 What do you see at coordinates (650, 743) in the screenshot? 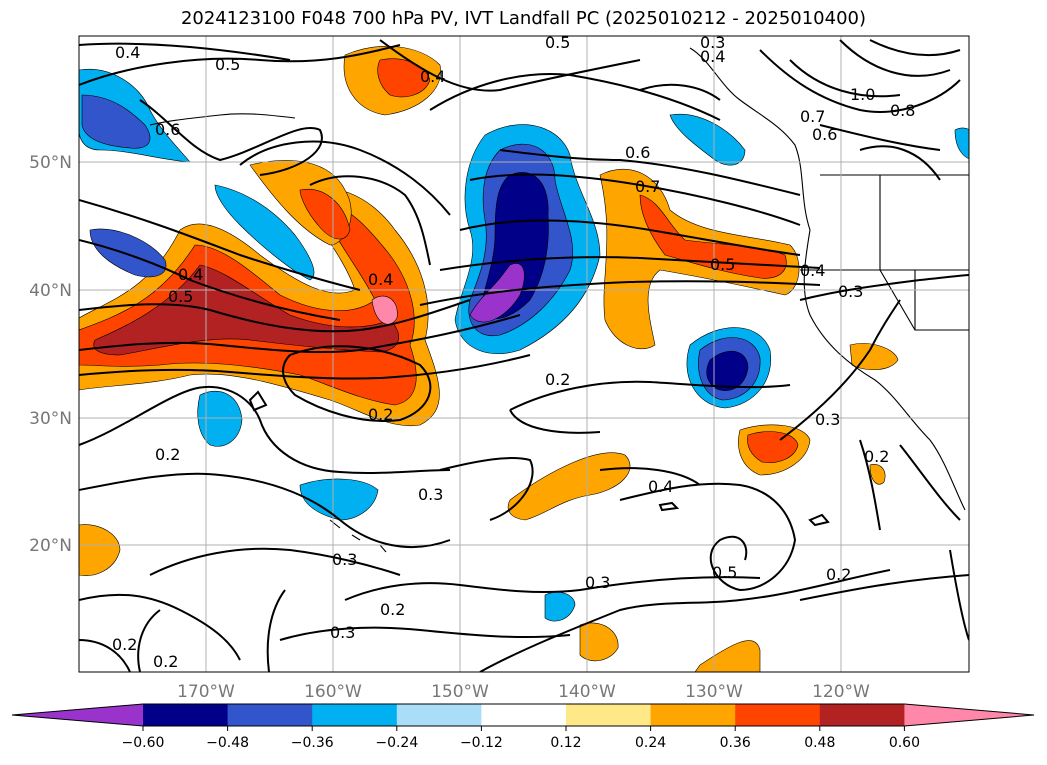
I see `colorbar-tick-label: 0.24` at bounding box center [650, 743].